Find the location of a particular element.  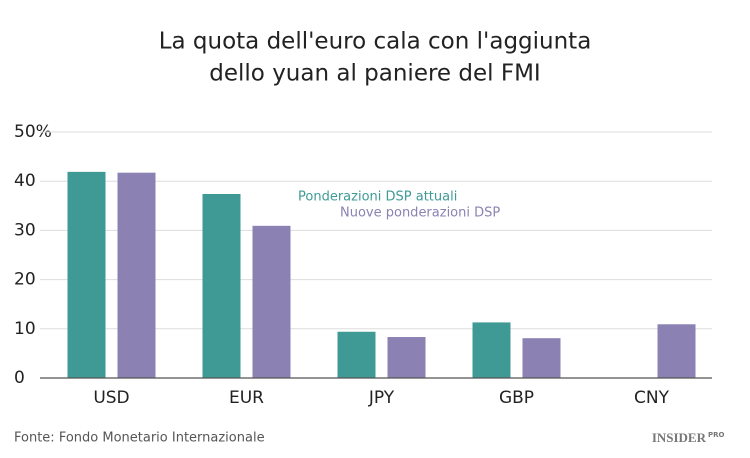

logo: INSIDER is located at coordinates (679, 437).